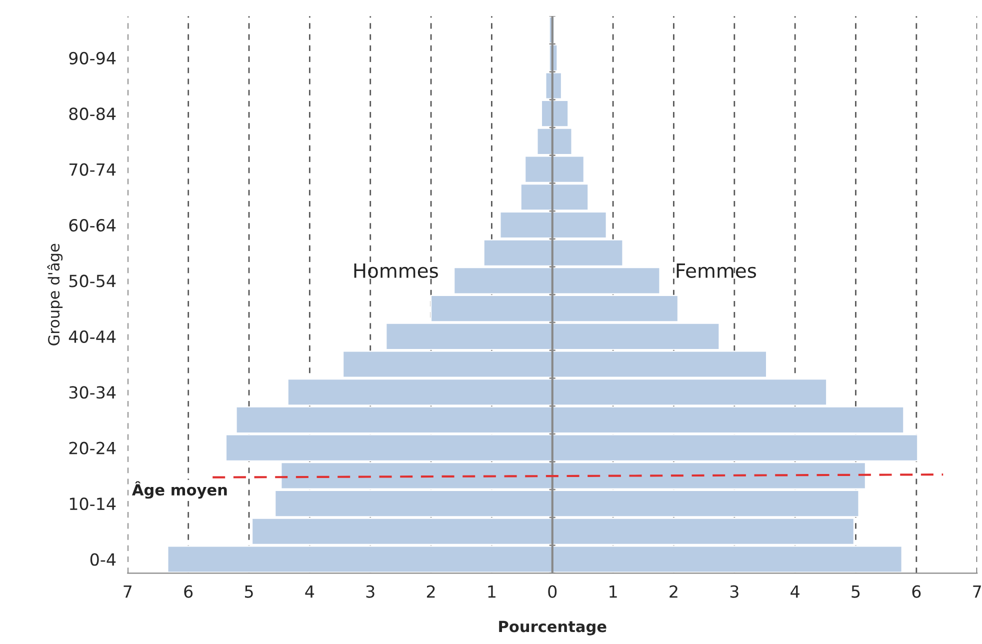 This screenshot has width=982, height=644. I want to click on y-tick-label: 60-64, so click(92, 225).